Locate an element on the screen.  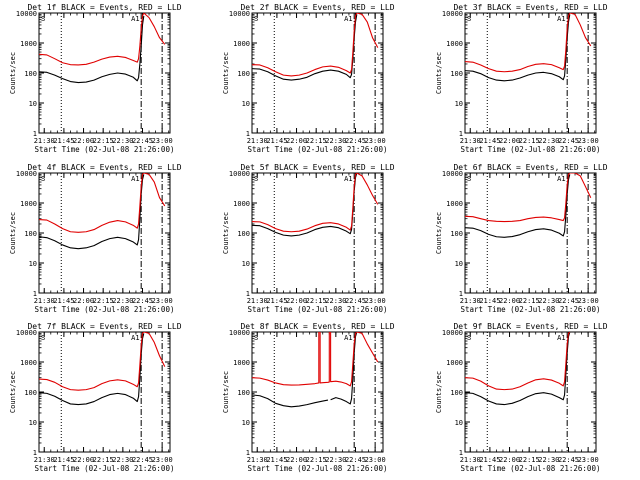
chart-title: Det 7f BLACK = Events, RED = LLD is located at coordinates (104, 326).